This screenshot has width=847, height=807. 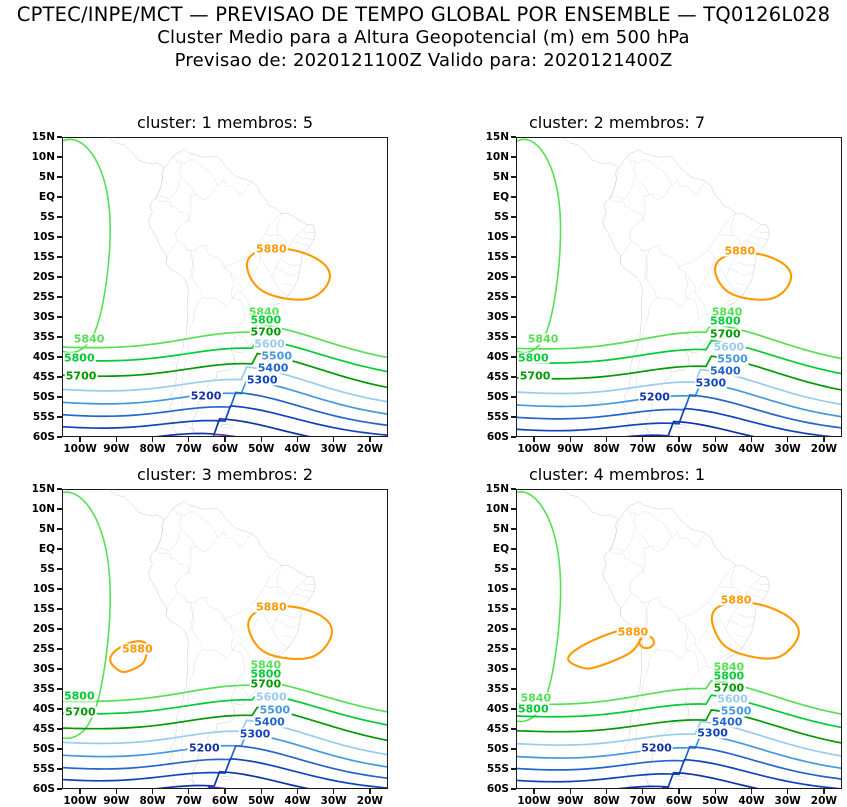 What do you see at coordinates (47, 217) in the screenshot?
I see `y-axis-label: 5S` at bounding box center [47, 217].